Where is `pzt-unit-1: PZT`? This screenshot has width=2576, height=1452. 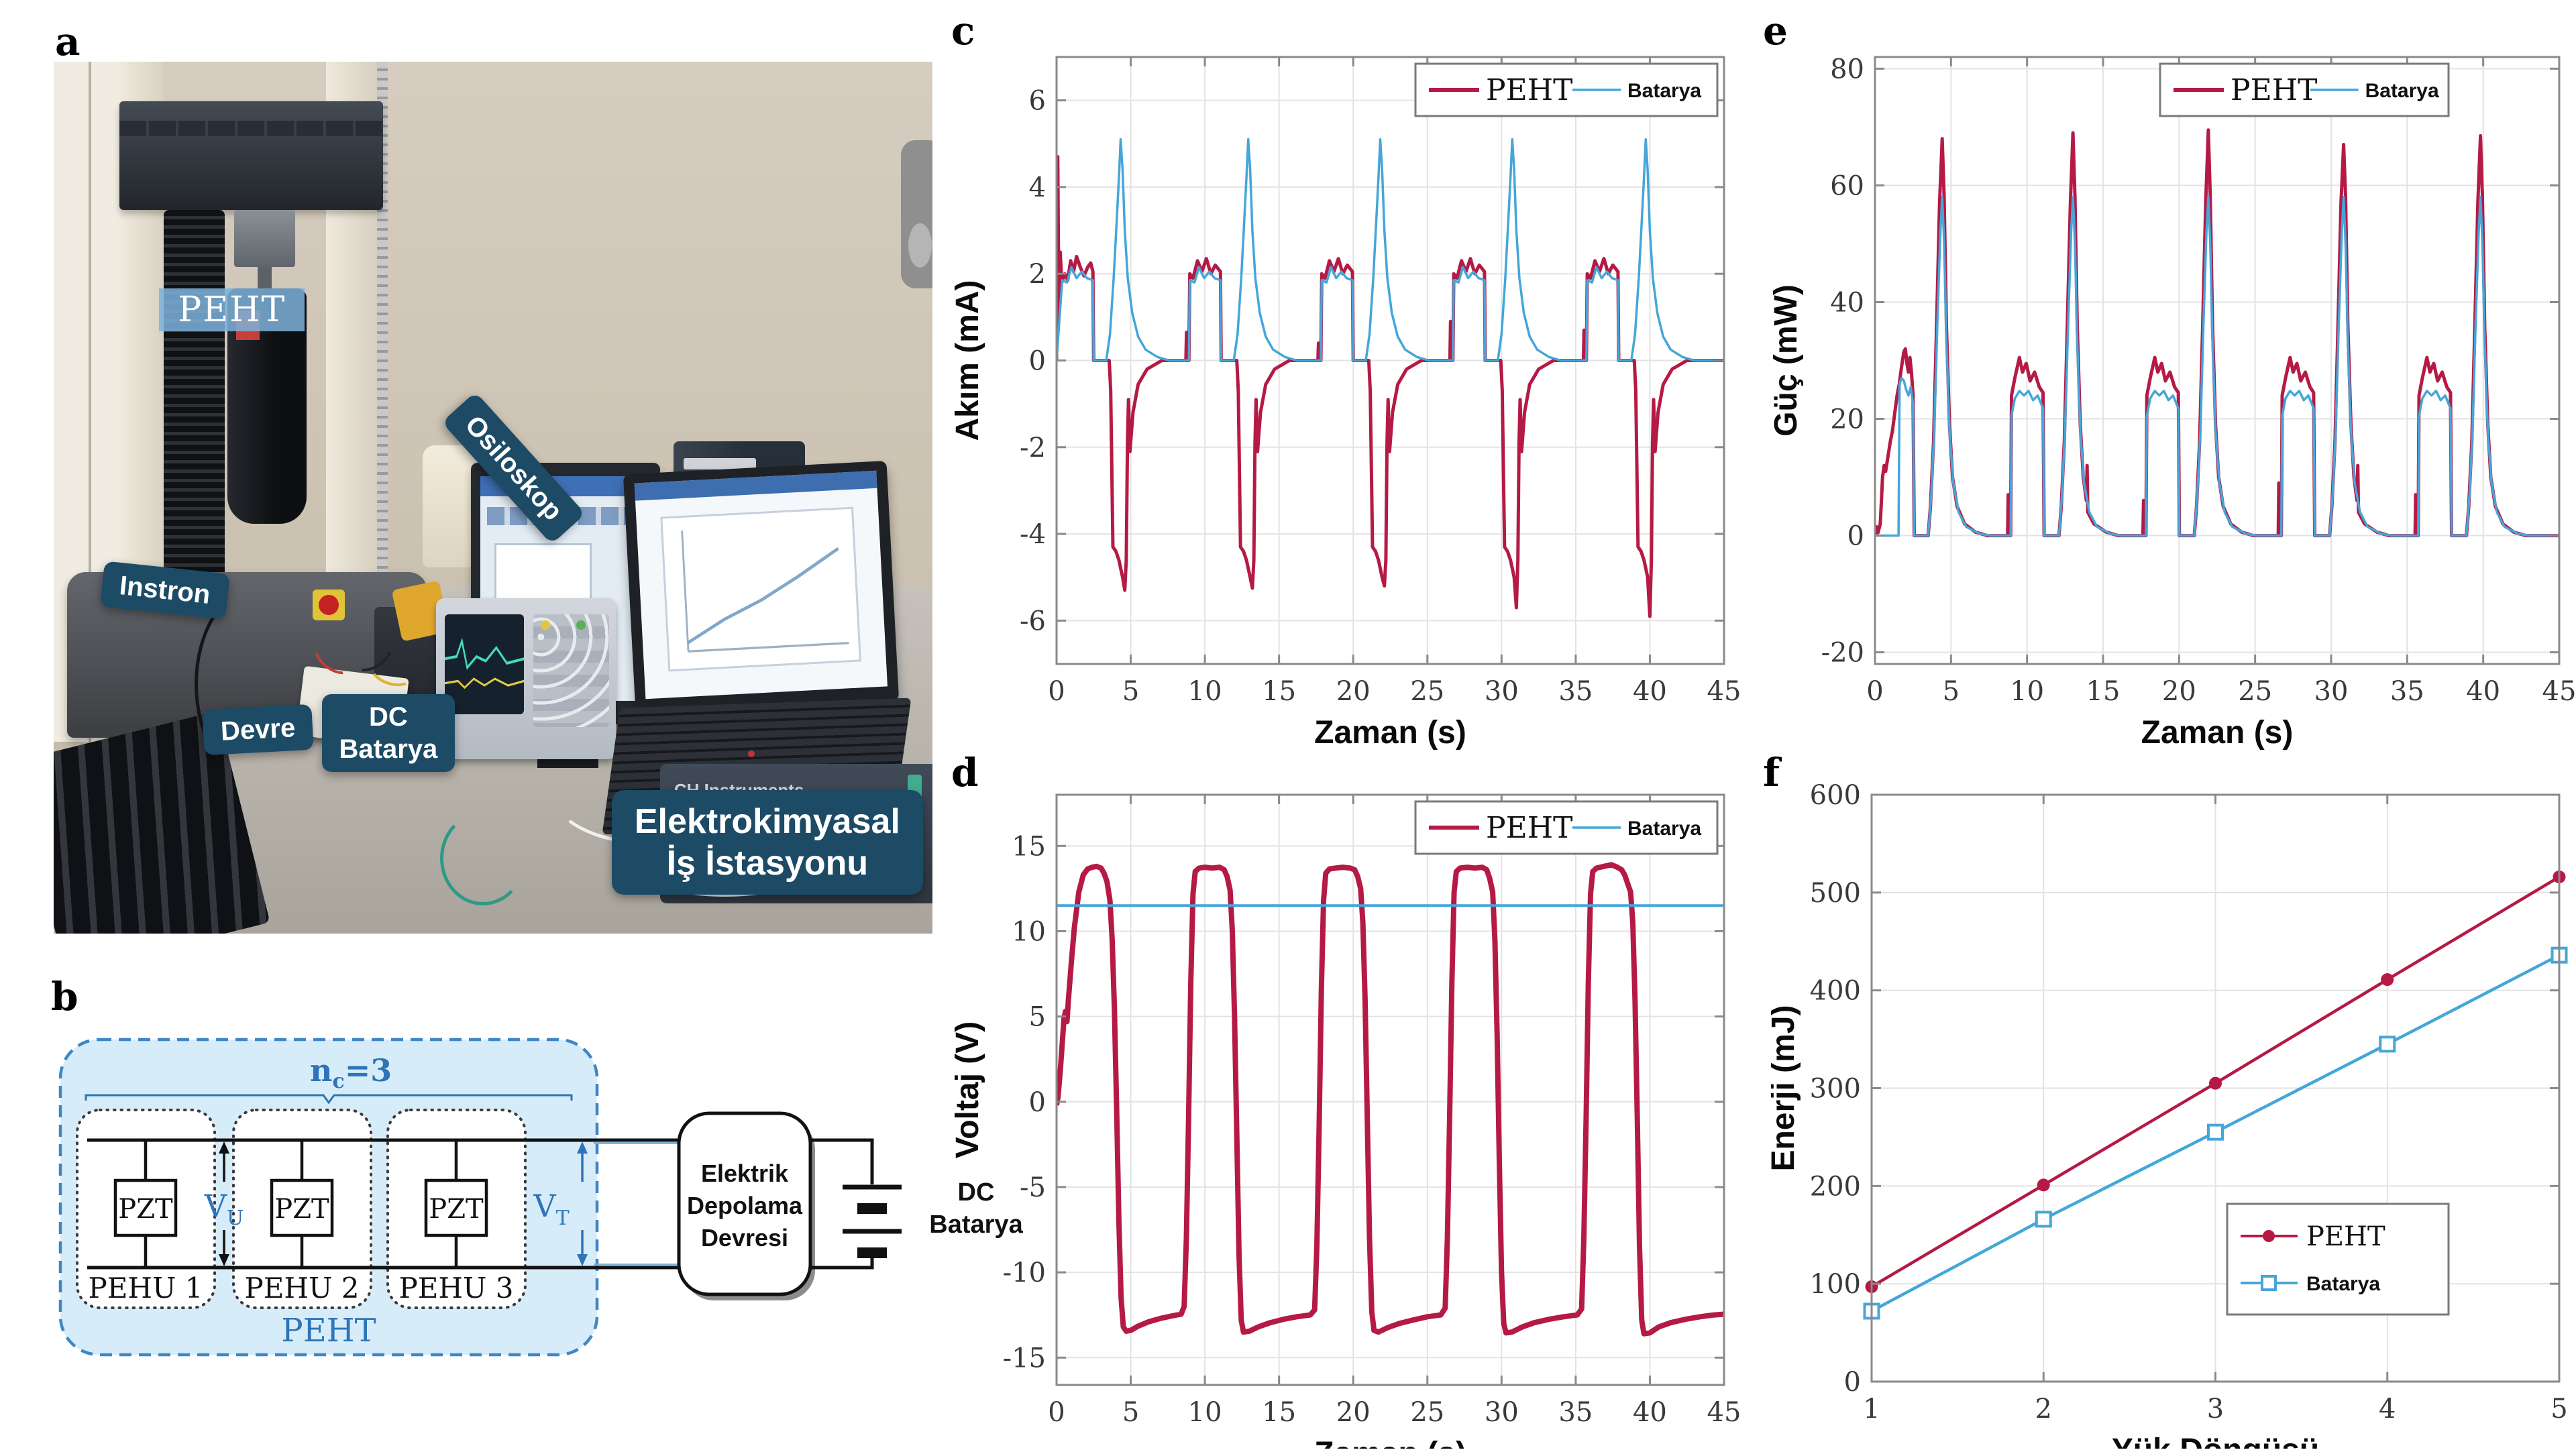 pzt-unit-1: PZT is located at coordinates (145, 1204).